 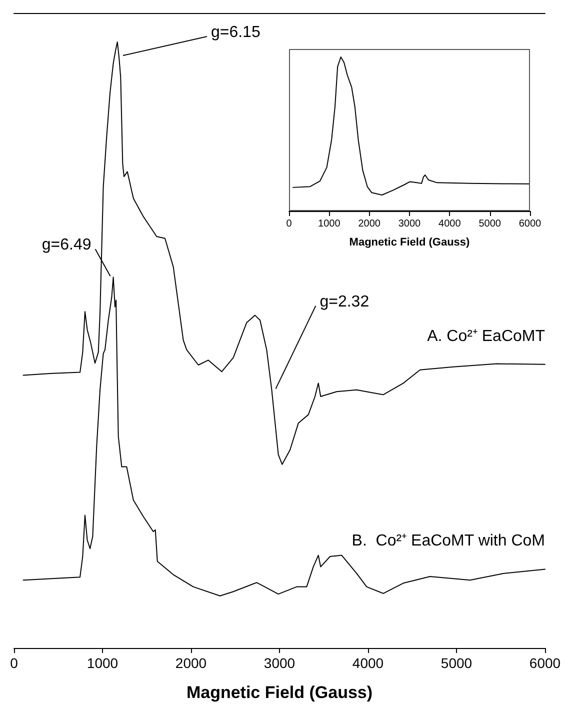 I want to click on annotation: g=6.15, so click(x=235, y=33).